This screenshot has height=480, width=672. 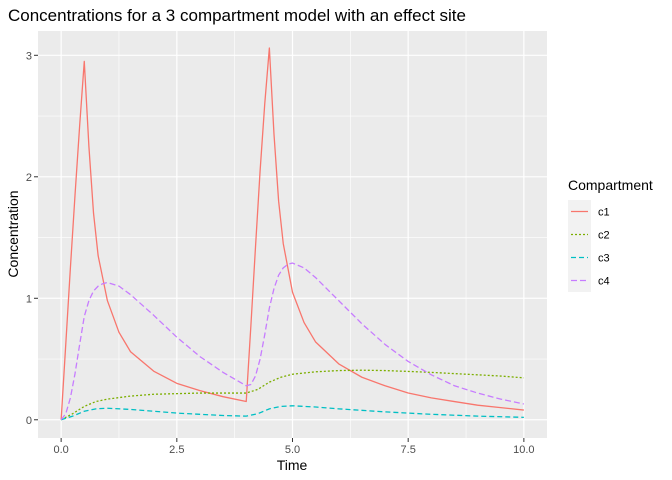 What do you see at coordinates (408, 450) in the screenshot?
I see `x-tick-label: 7.5` at bounding box center [408, 450].